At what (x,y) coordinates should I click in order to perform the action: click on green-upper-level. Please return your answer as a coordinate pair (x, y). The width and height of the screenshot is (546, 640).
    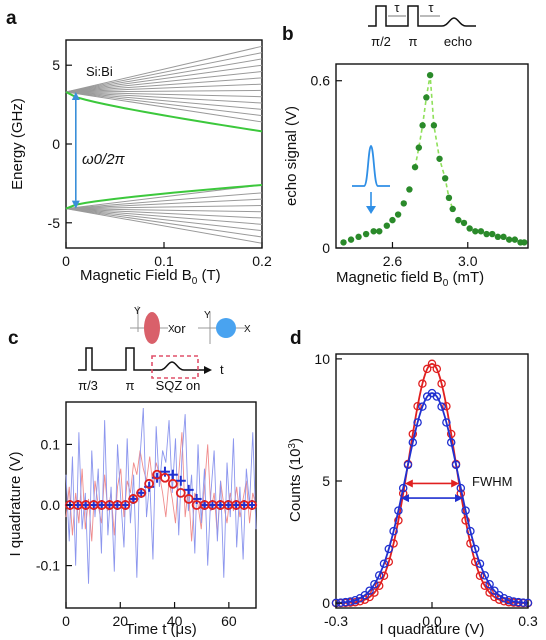
    Looking at the image, I should click on (164, 112).